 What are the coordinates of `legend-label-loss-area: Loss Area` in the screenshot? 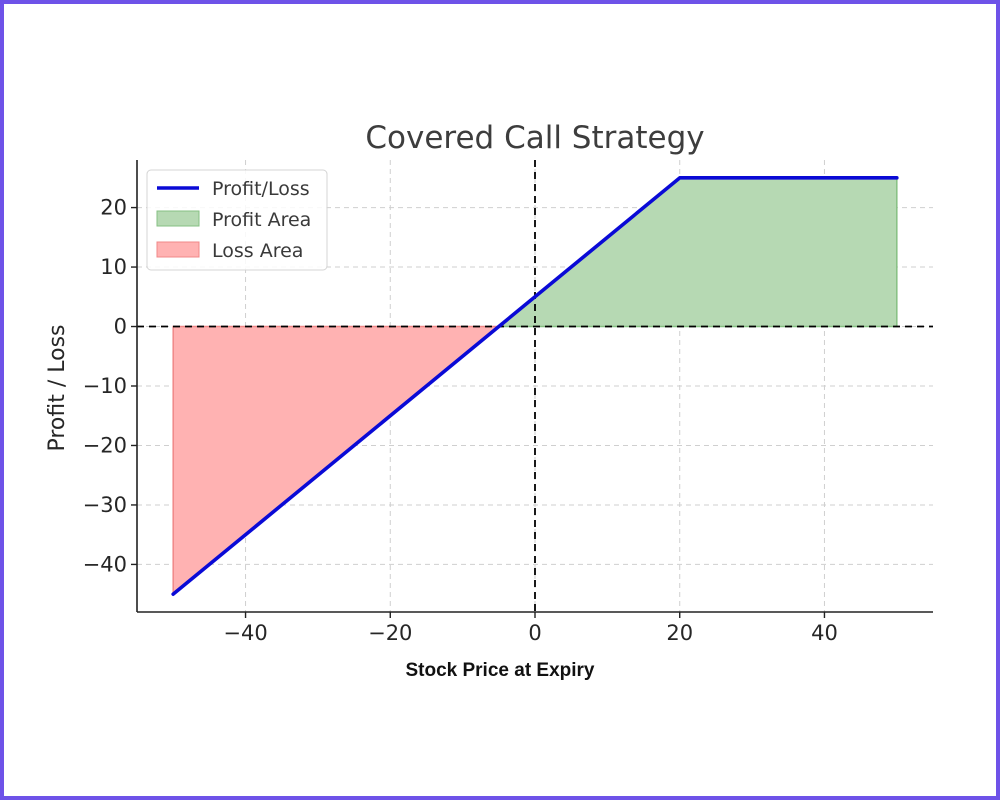 It's located at (257, 251).